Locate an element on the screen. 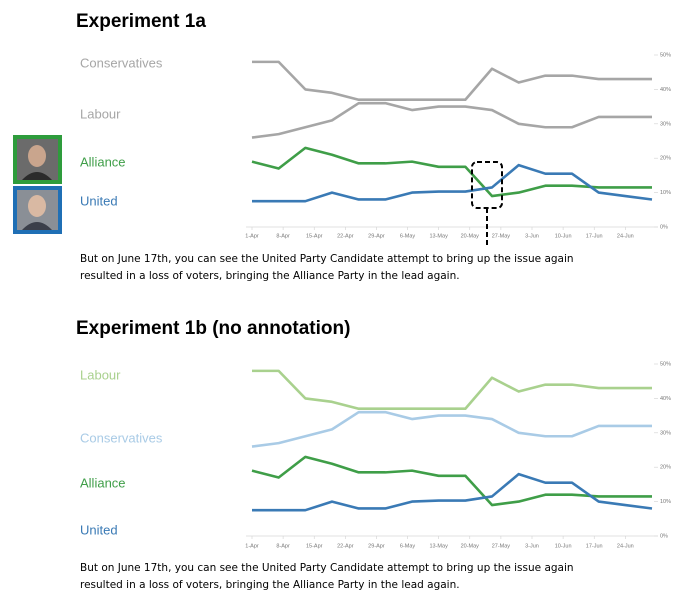 Image resolution: width=690 pixels, height=593 pixels. annotation is located at coordinates (487, 203).